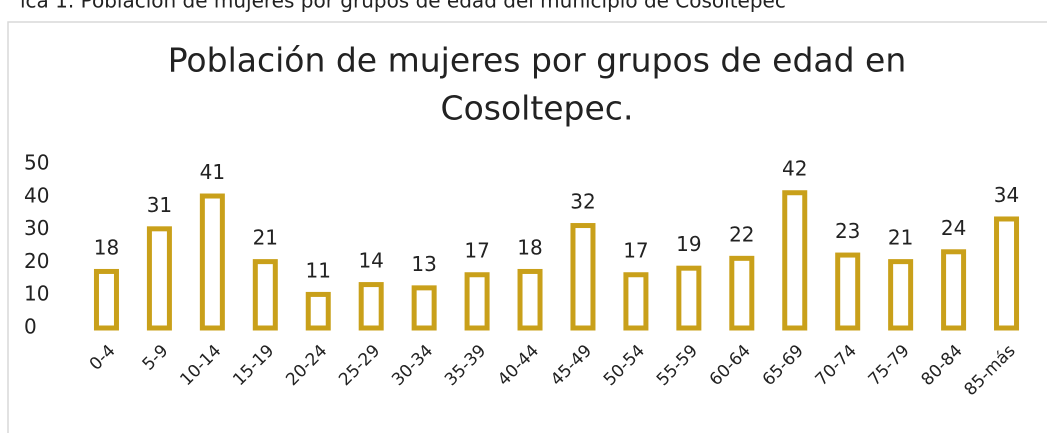 This screenshot has height=433, width=1047. I want to click on x-tick-label: 15-19, so click(253, 365).